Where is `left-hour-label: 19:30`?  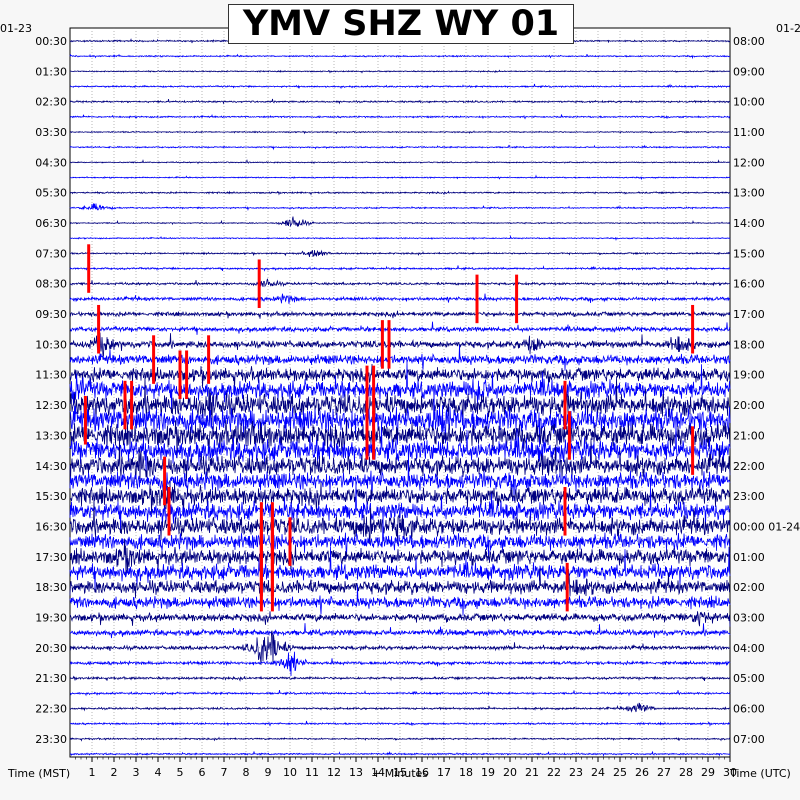 left-hour-label: 19:30 is located at coordinates (51, 617).